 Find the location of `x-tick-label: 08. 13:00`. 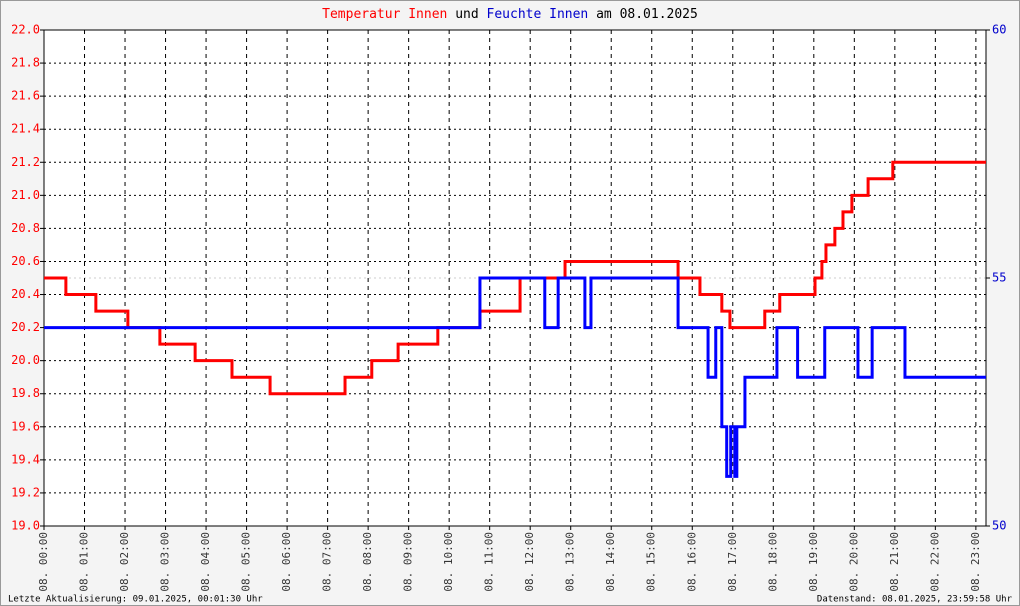

x-tick-label: 08. 13:00 is located at coordinates (570, 562).